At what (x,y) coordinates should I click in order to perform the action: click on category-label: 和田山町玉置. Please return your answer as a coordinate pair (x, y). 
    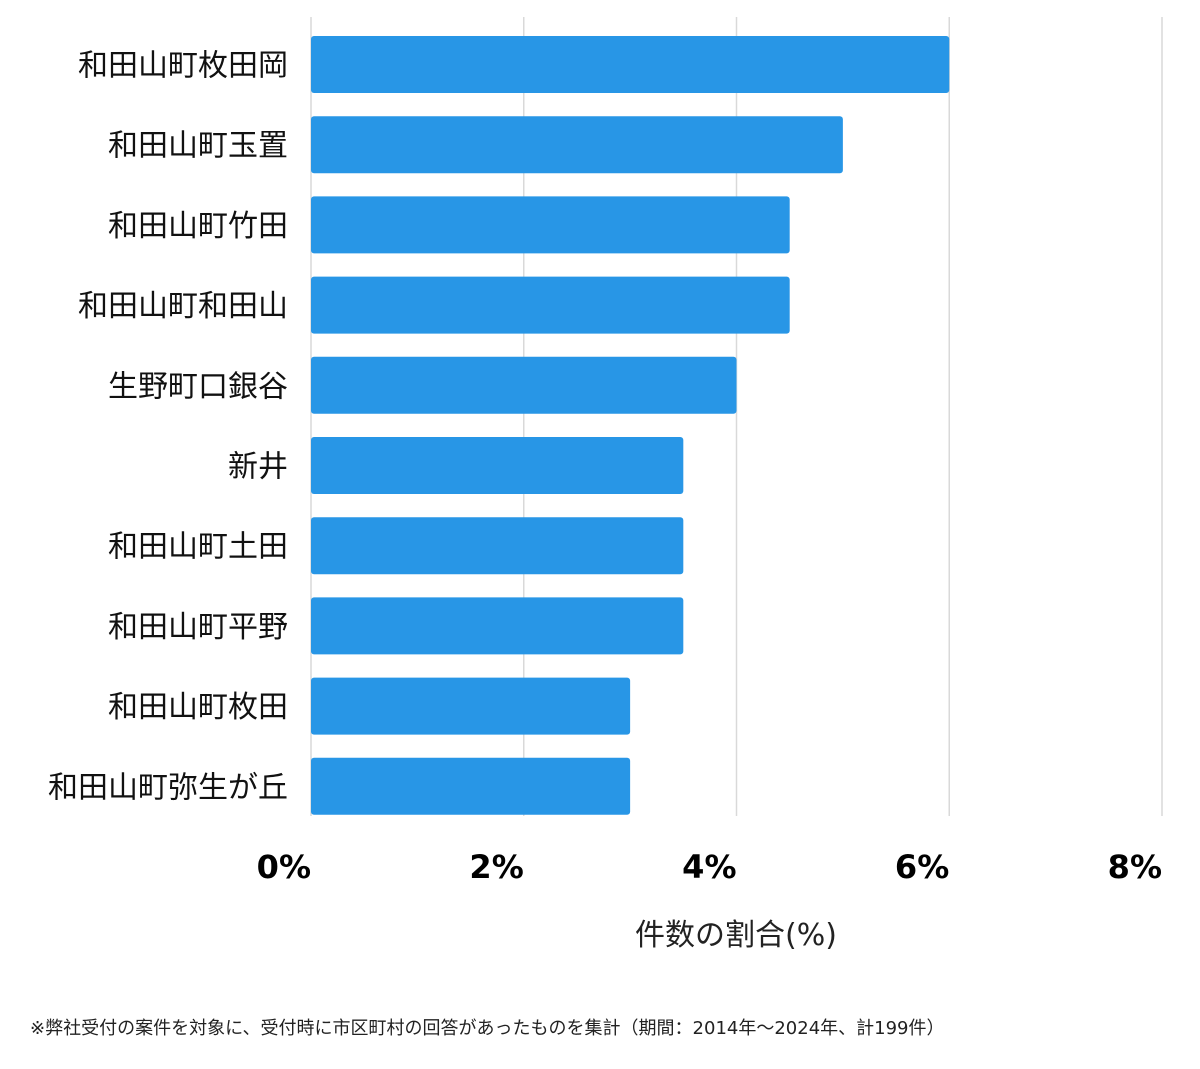
    Looking at the image, I should click on (198, 146).